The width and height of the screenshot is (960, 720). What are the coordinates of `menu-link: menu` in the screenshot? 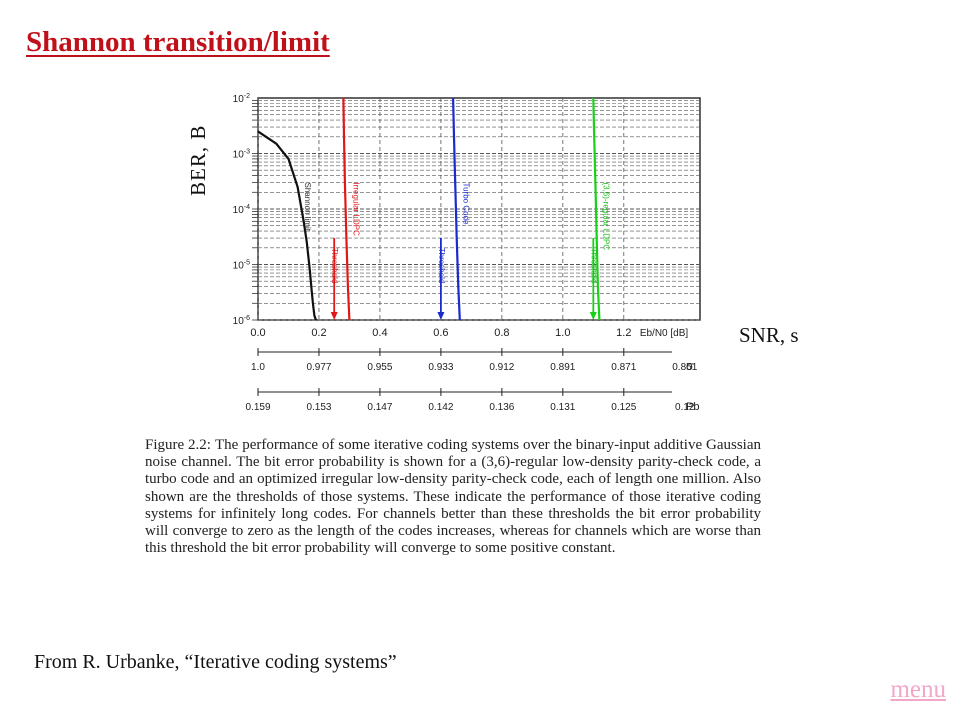 It's located at (918, 689).